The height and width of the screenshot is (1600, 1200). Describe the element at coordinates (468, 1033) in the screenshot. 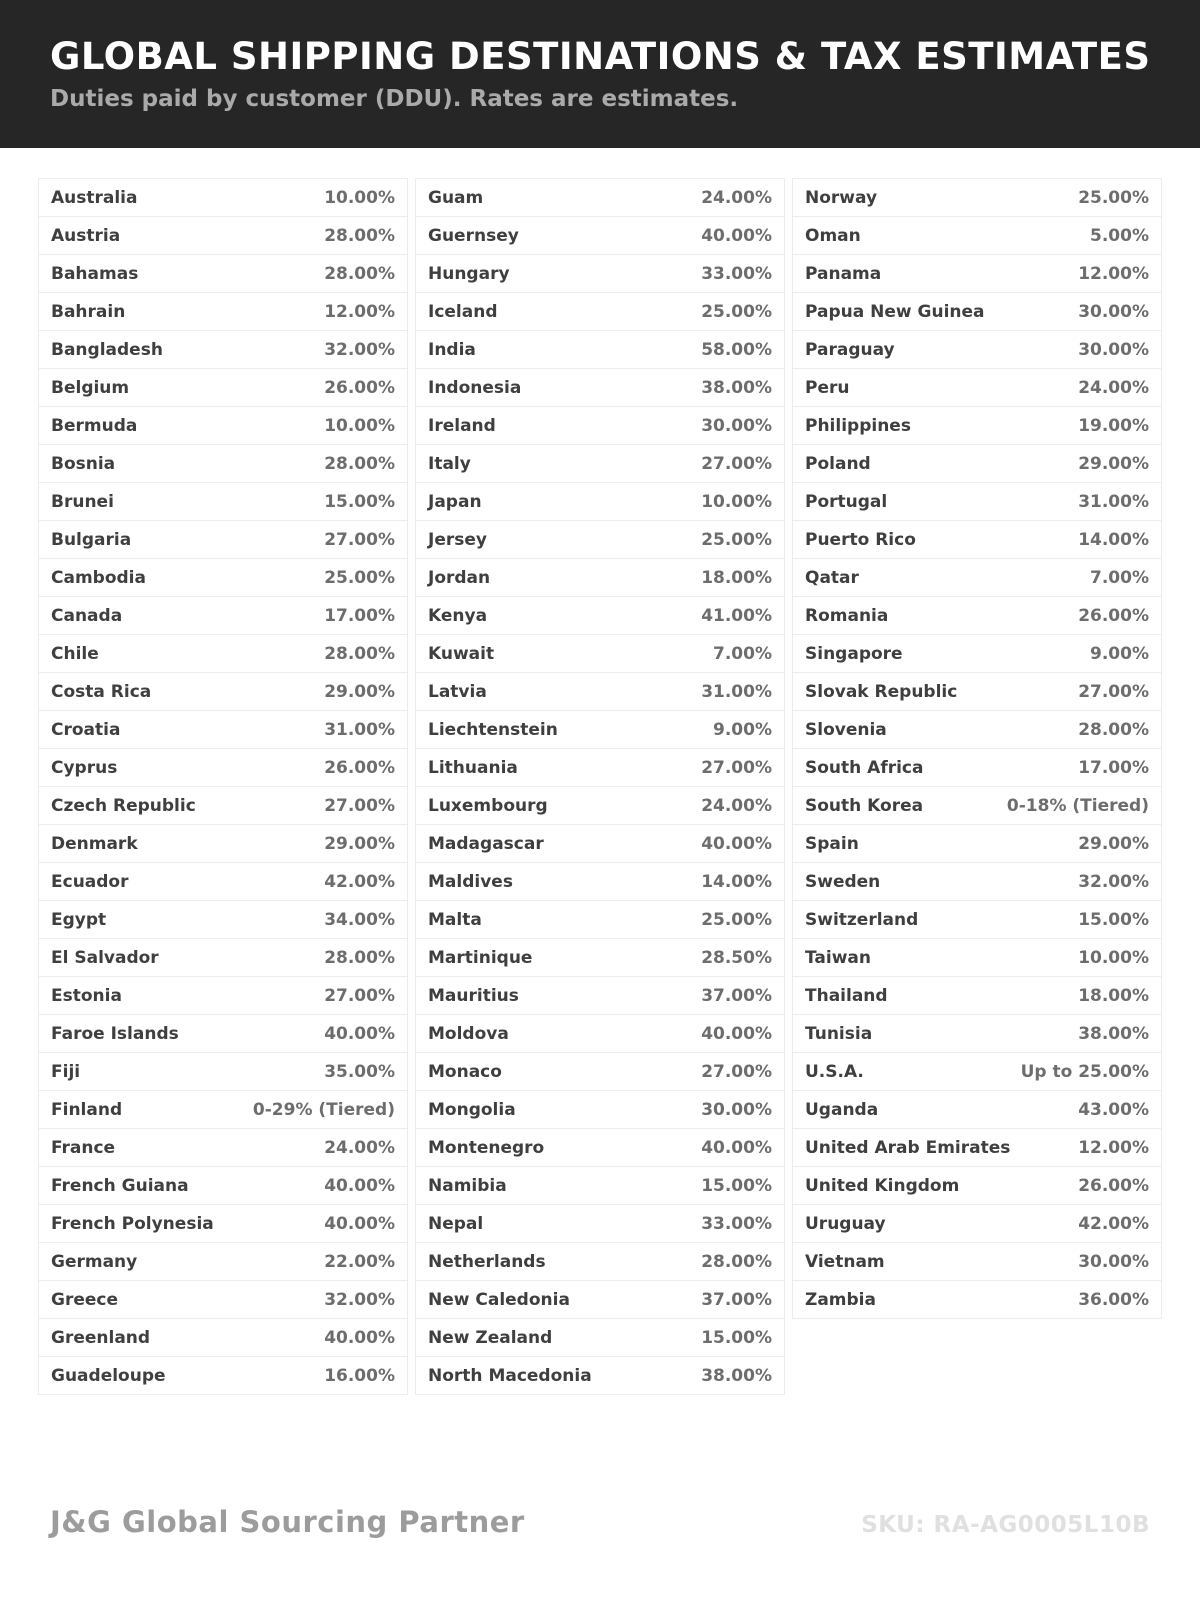

I see `country-label: Moldova` at that location.